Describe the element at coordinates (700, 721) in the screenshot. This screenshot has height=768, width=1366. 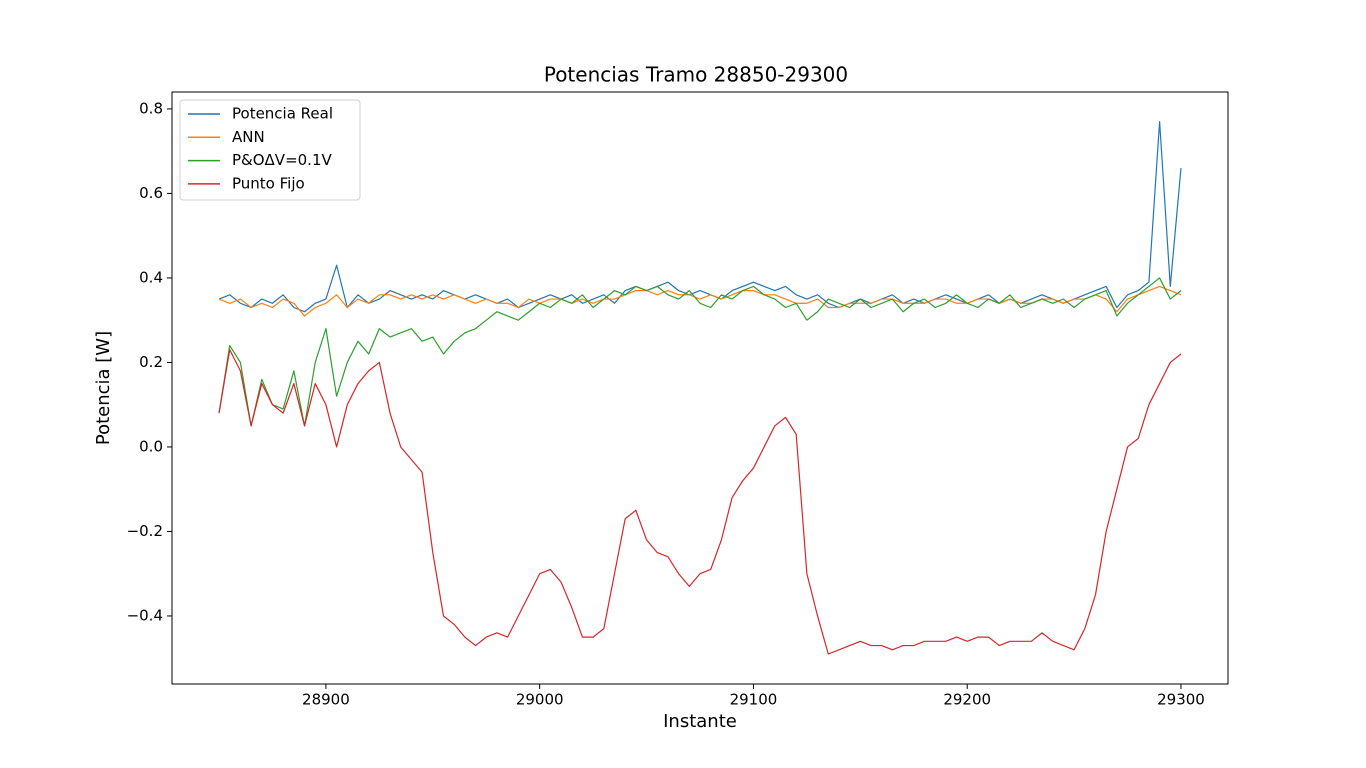
I see `x-axis-label: Instante` at that location.